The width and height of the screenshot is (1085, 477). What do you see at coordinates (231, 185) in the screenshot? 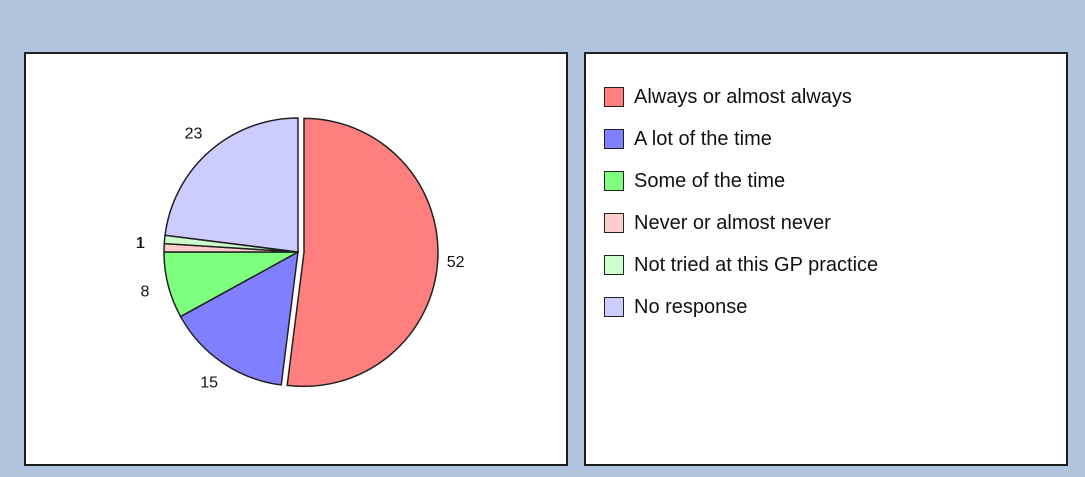
I see `pie-slice-no-response` at bounding box center [231, 185].